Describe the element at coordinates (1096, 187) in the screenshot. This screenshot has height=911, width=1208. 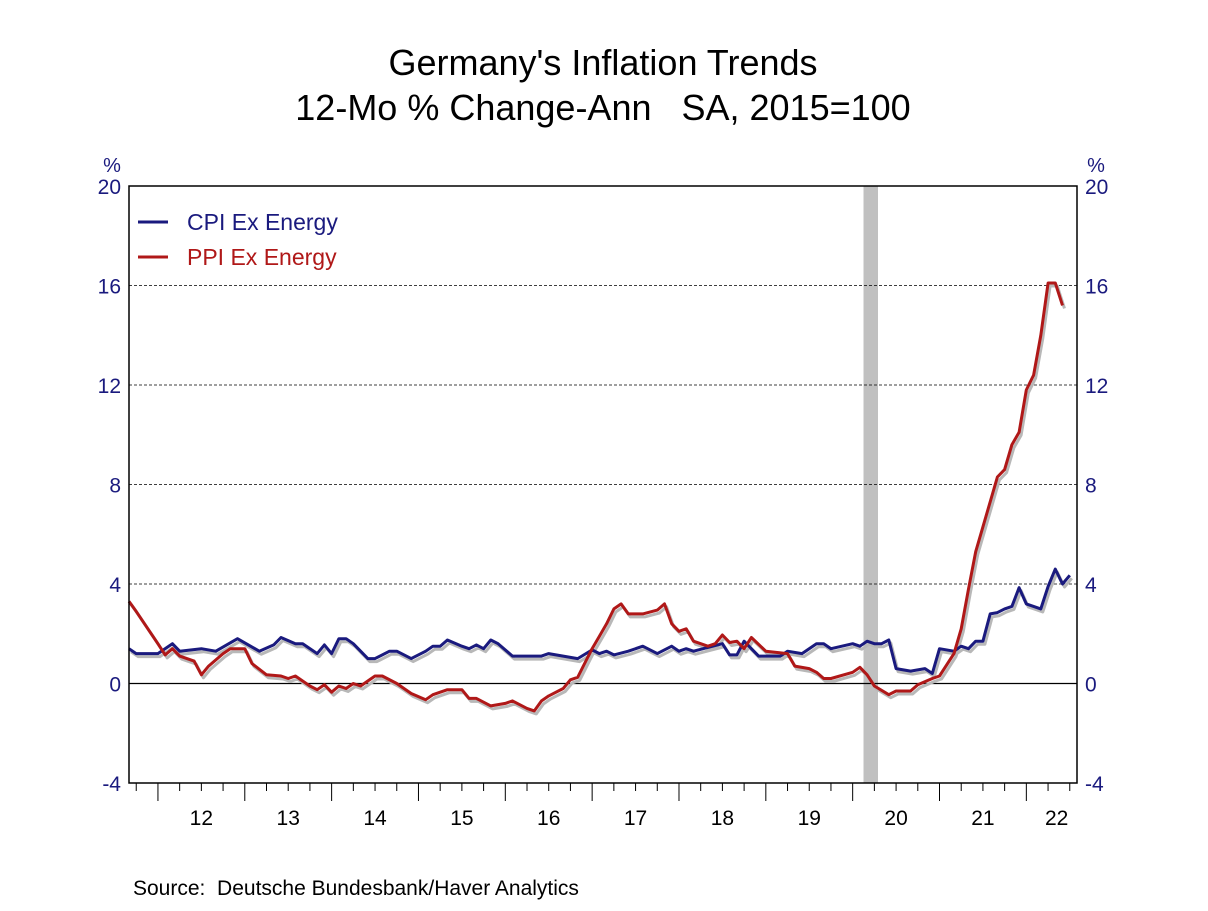
I see `y-tick-label-right: 20` at that location.